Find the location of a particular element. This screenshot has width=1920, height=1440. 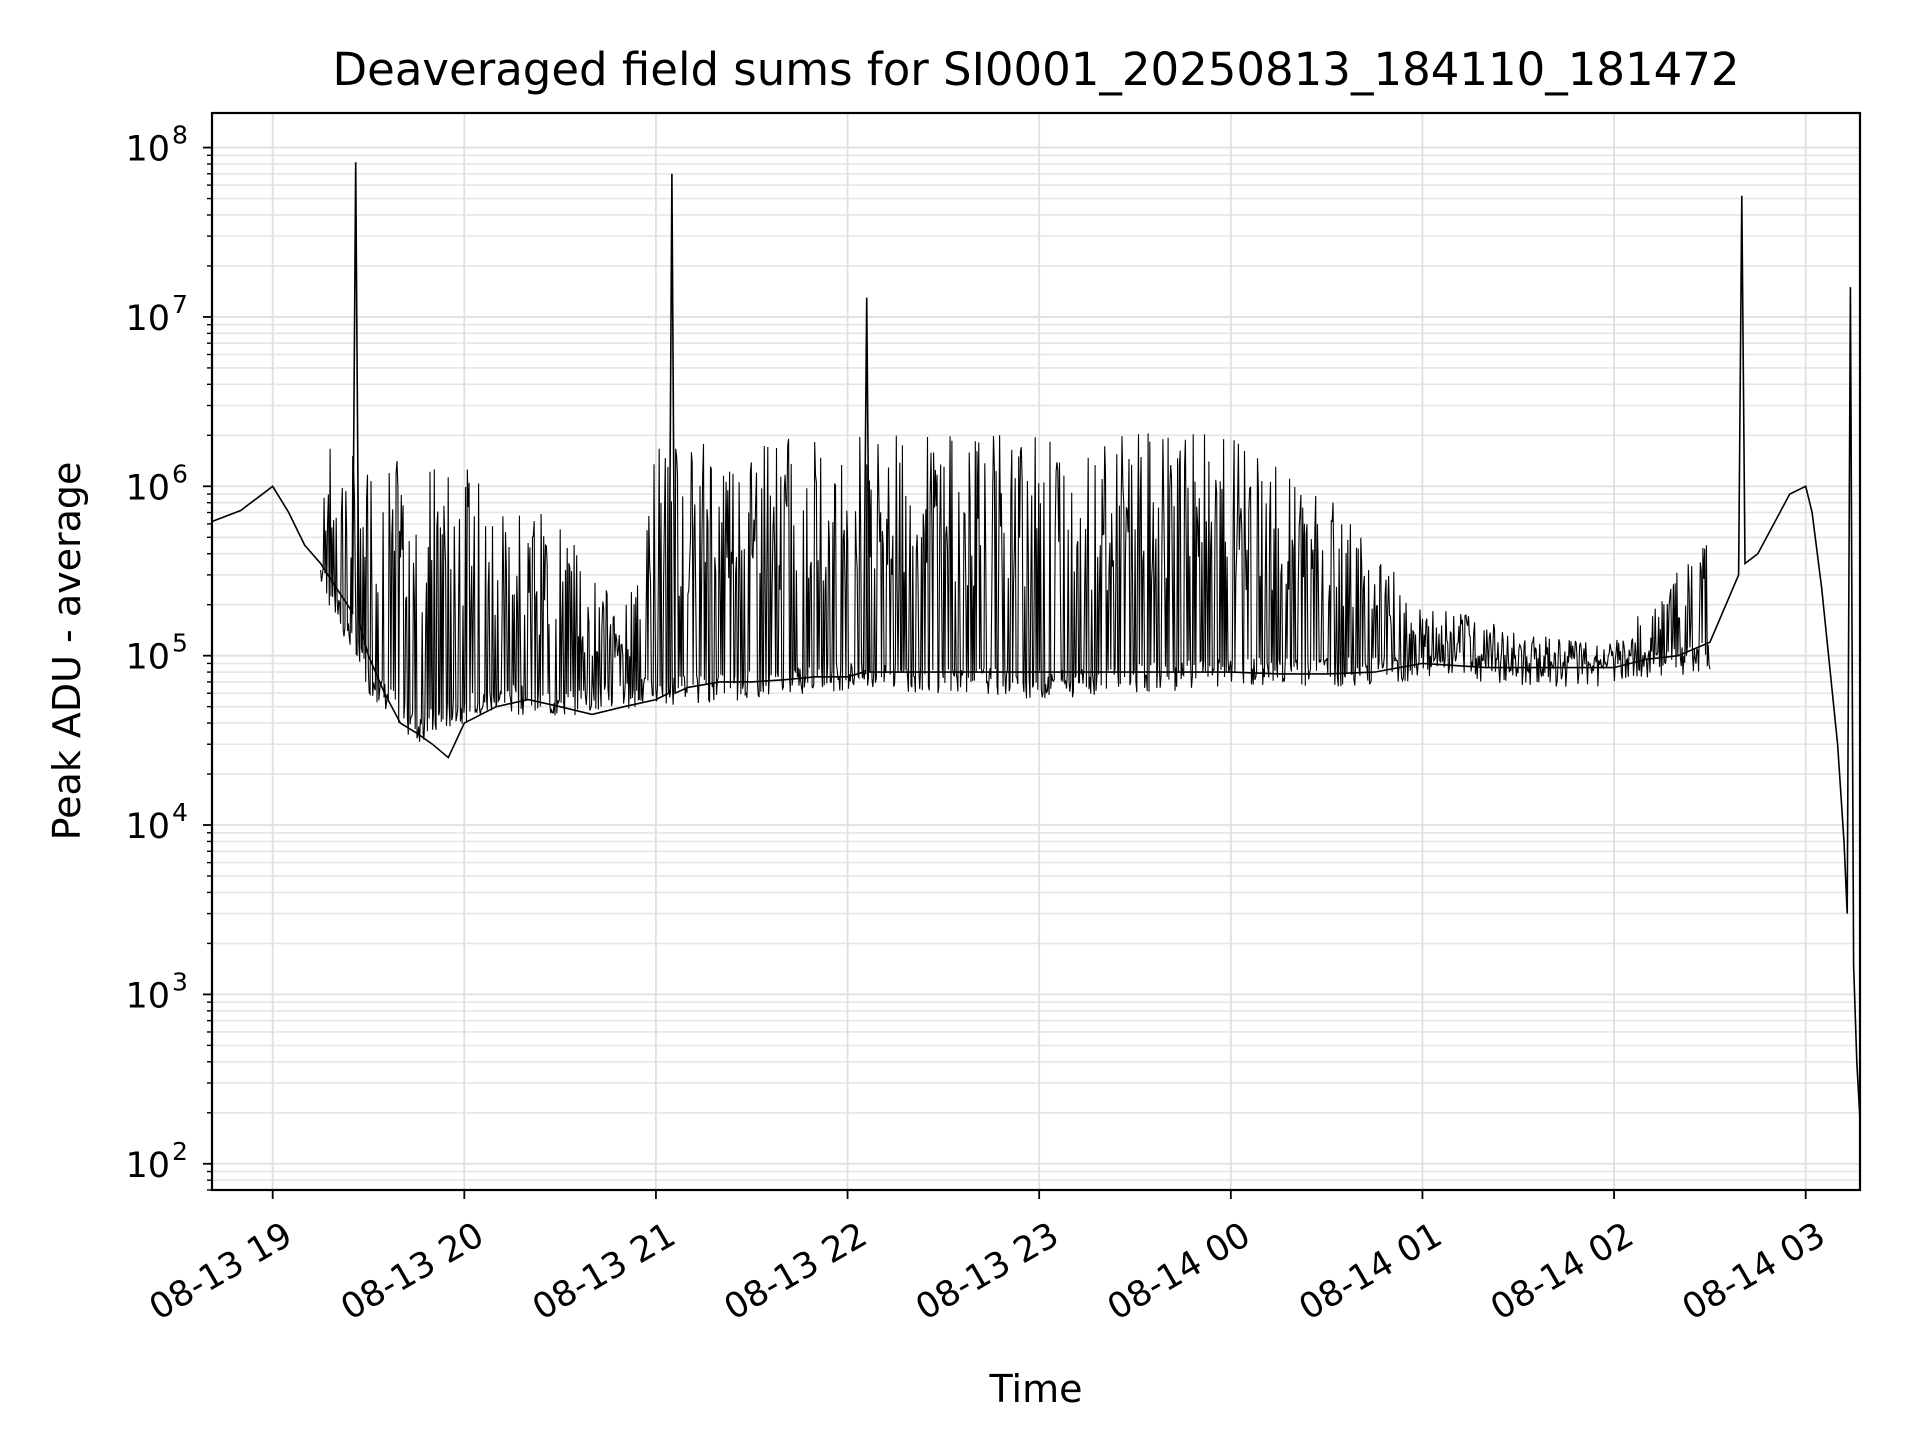

y-tick-exponent: 3 is located at coordinates (180, 981).